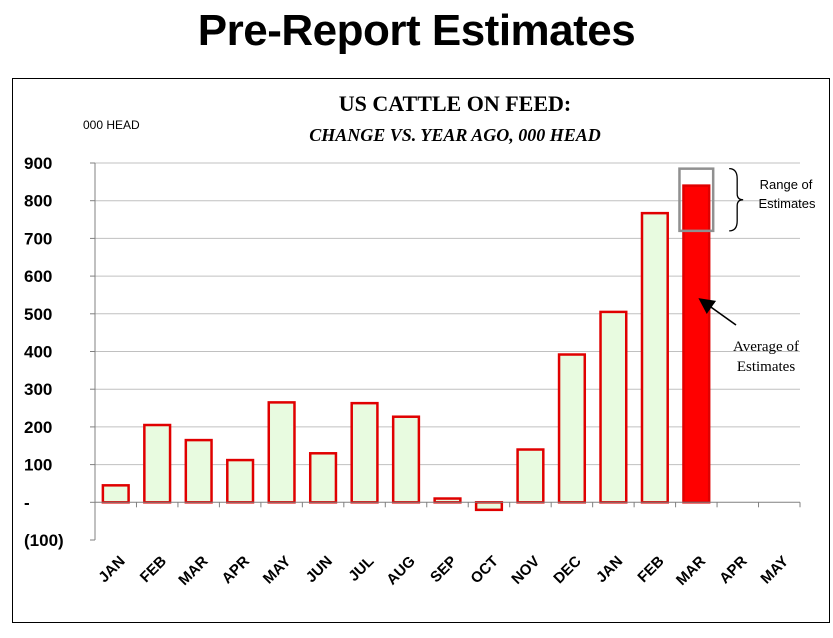  What do you see at coordinates (717, 312) in the screenshot?
I see `average-arrow` at bounding box center [717, 312].